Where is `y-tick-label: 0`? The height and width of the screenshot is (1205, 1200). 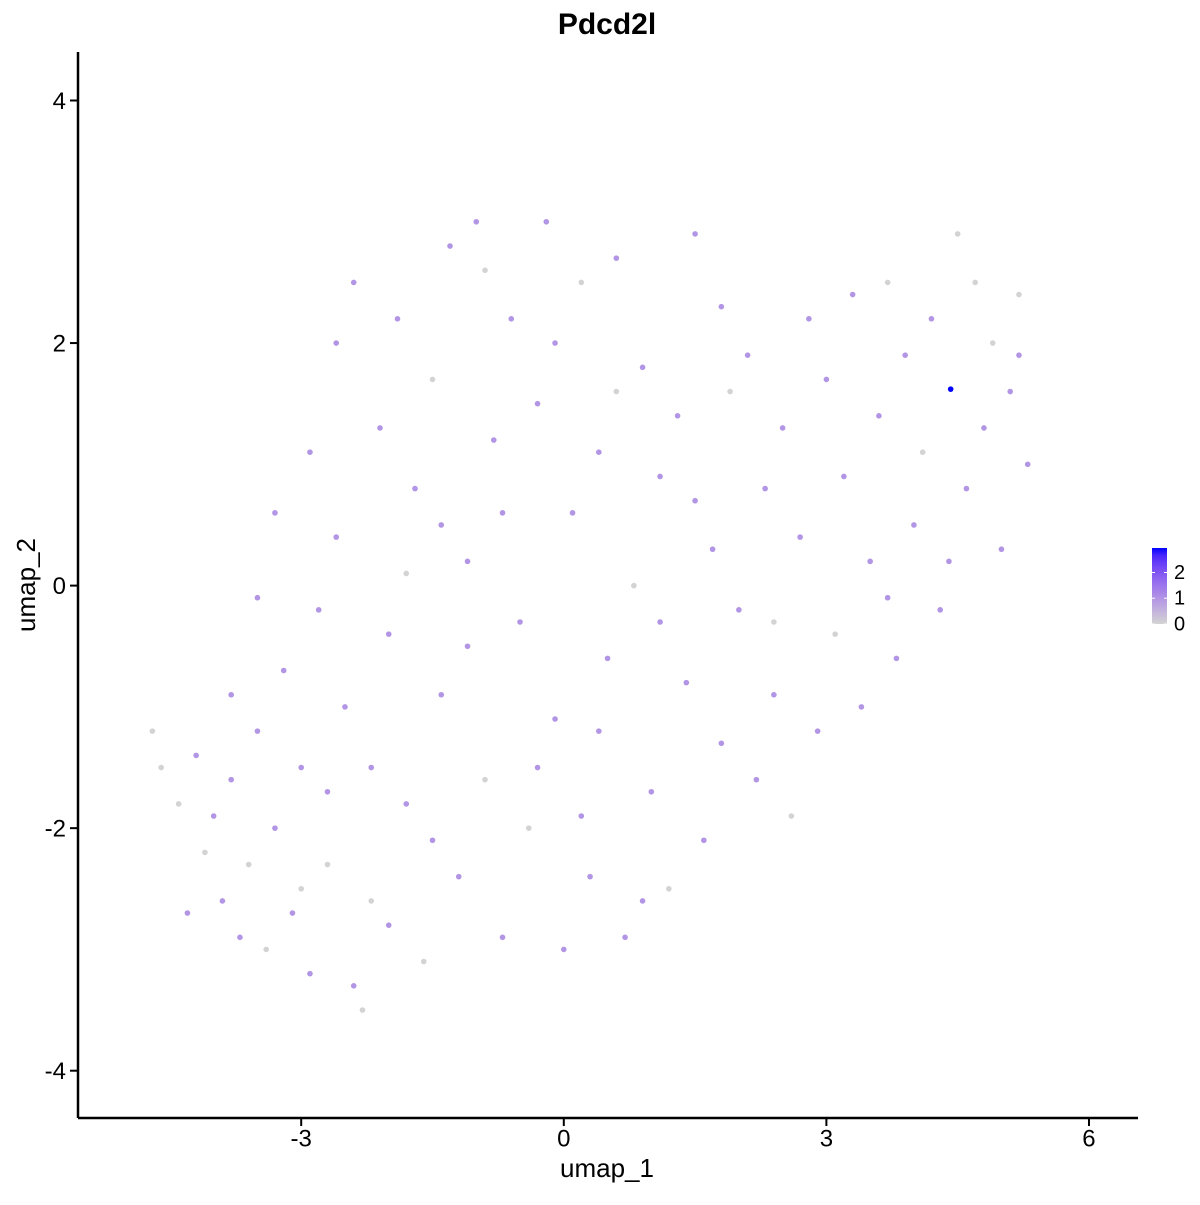
y-tick-label: 0 is located at coordinates (59, 586).